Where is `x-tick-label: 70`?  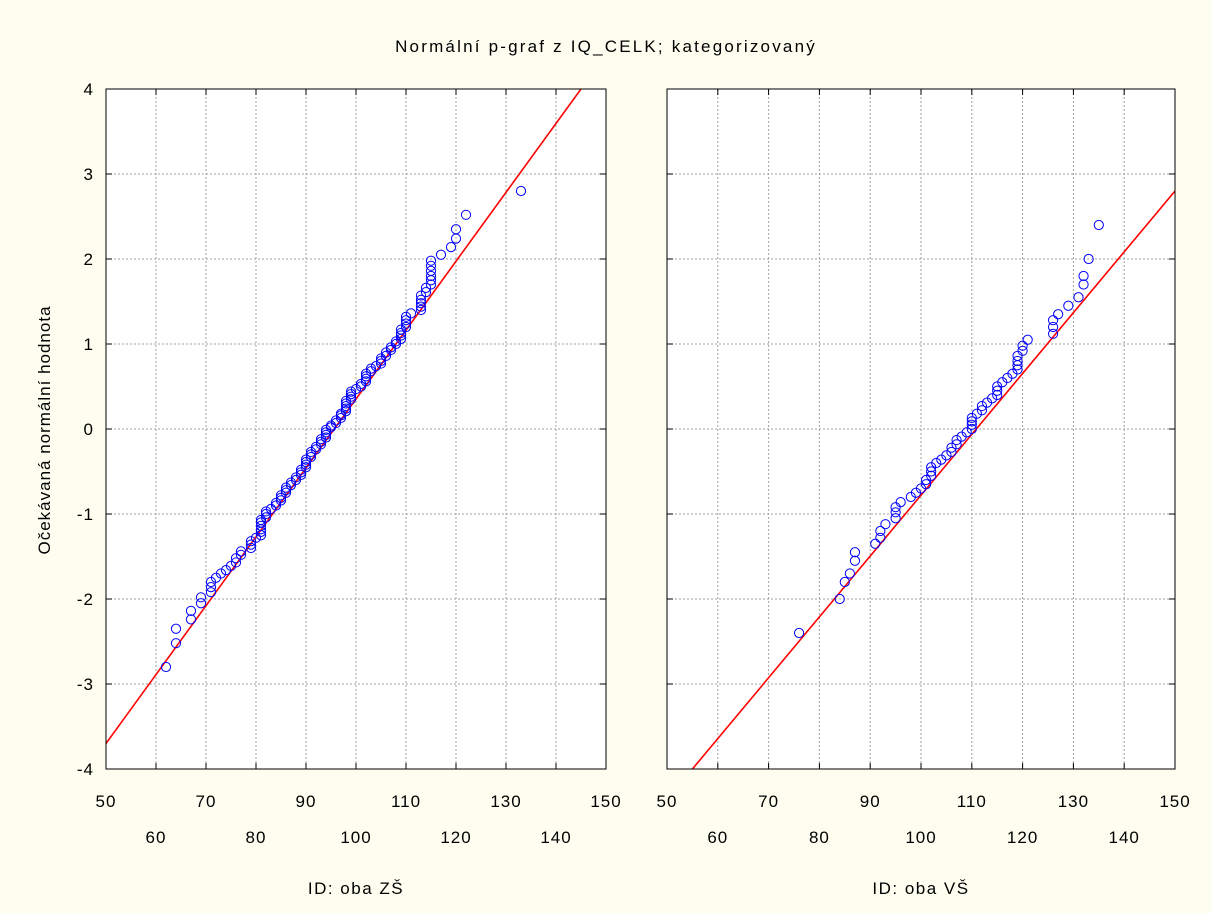 x-tick-label: 70 is located at coordinates (206, 801).